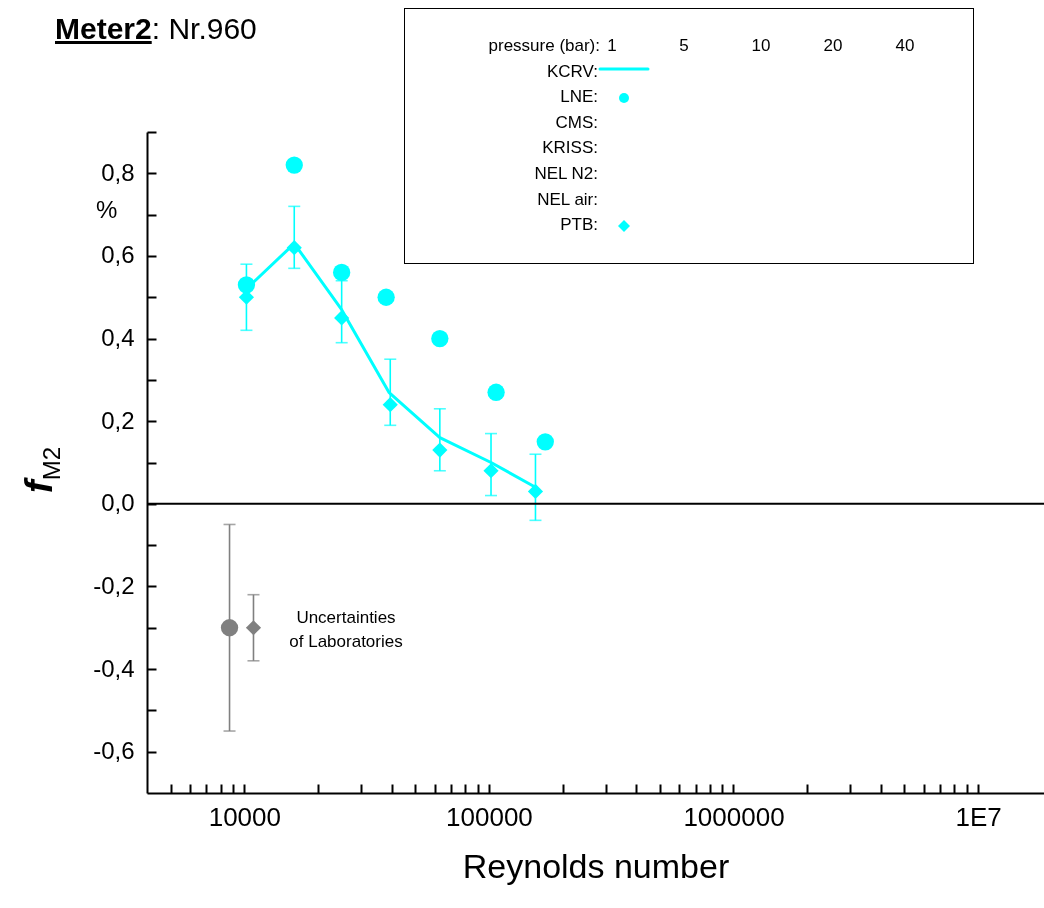 This screenshot has height=908, width=1044. Describe the element at coordinates (118, 503) in the screenshot. I see `y-tick-label: 0,0` at that location.